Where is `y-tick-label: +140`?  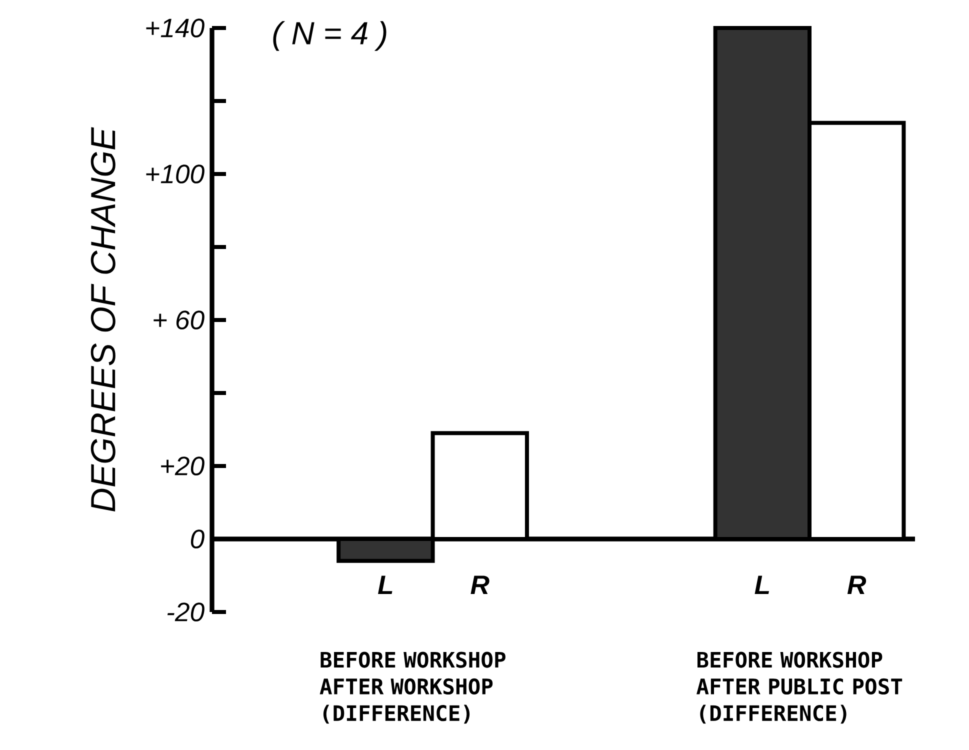 y-tick-label: +140 is located at coordinates (175, 28).